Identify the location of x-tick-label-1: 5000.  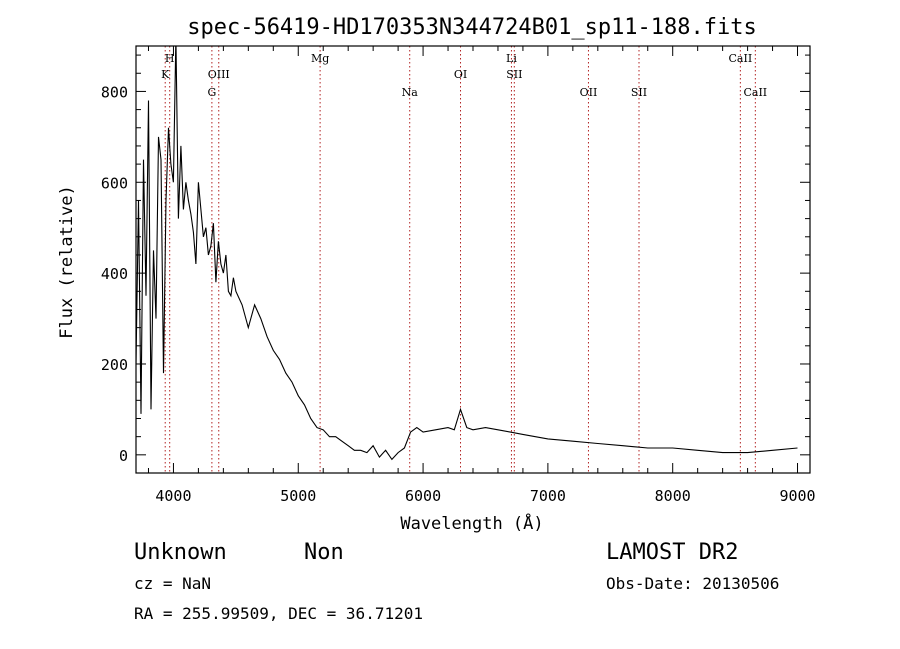
(298, 496).